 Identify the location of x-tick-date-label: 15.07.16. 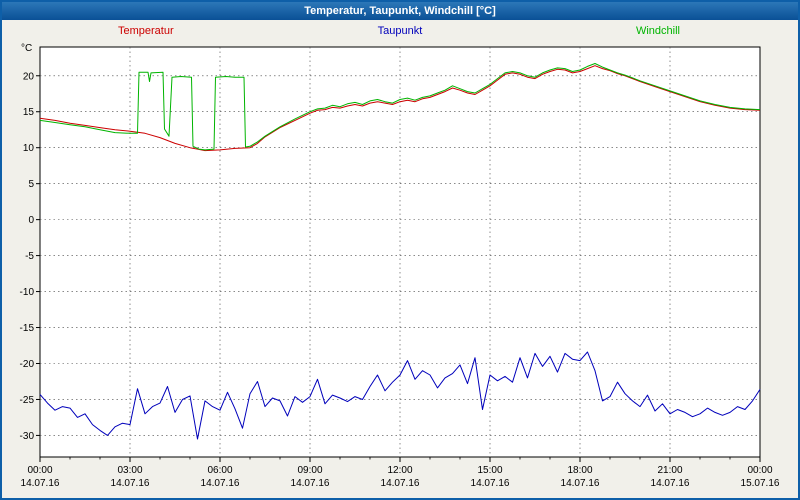
(760, 483).